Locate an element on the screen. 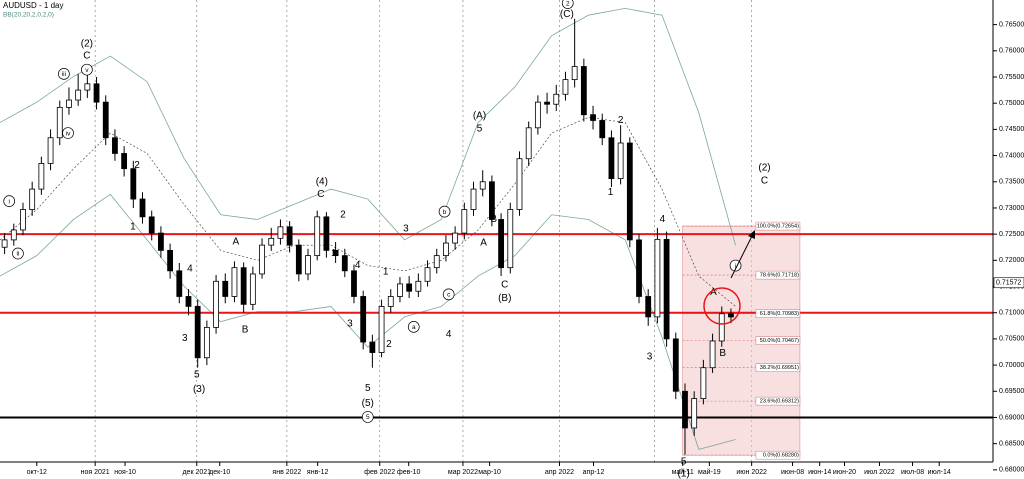 This screenshot has width=1024, height=479. y-tick-label: 0.70500 is located at coordinates (1011, 339).